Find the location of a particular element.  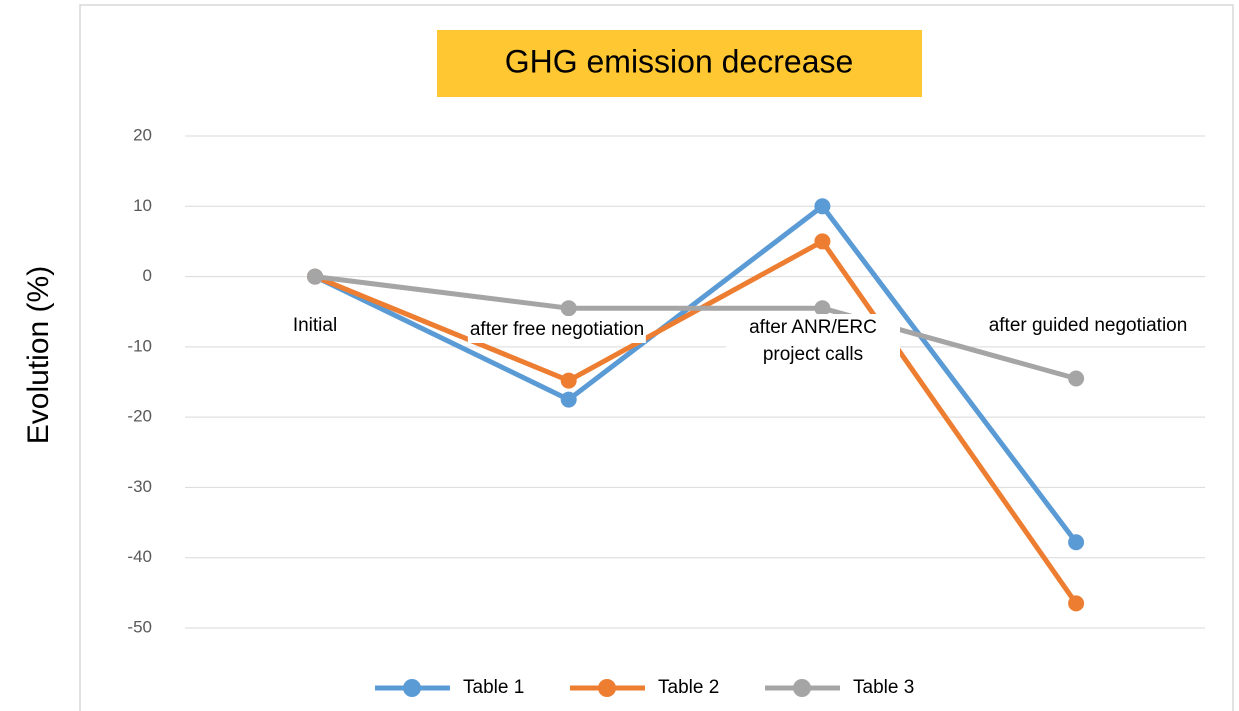

y-tick-label: 20 is located at coordinates (142, 134).